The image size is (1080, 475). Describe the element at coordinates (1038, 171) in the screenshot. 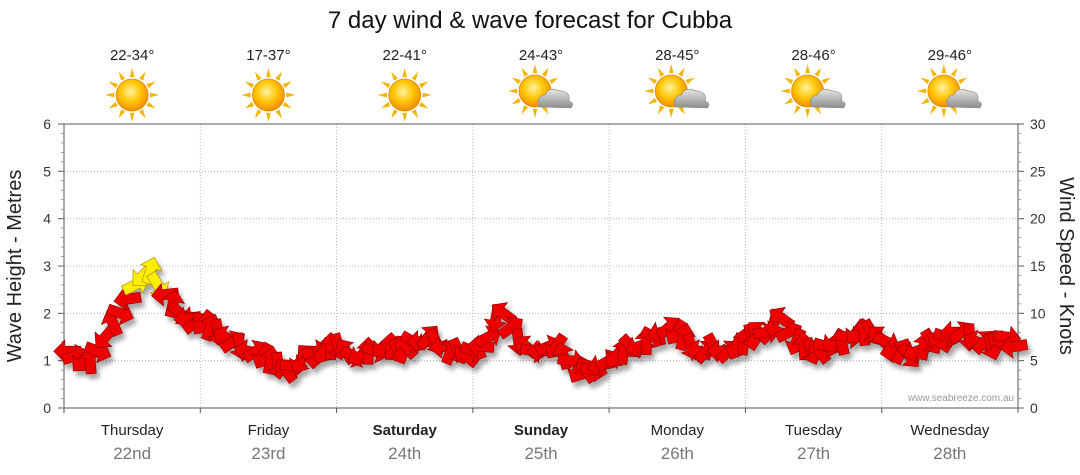

I see `right-tick-label: 25` at that location.